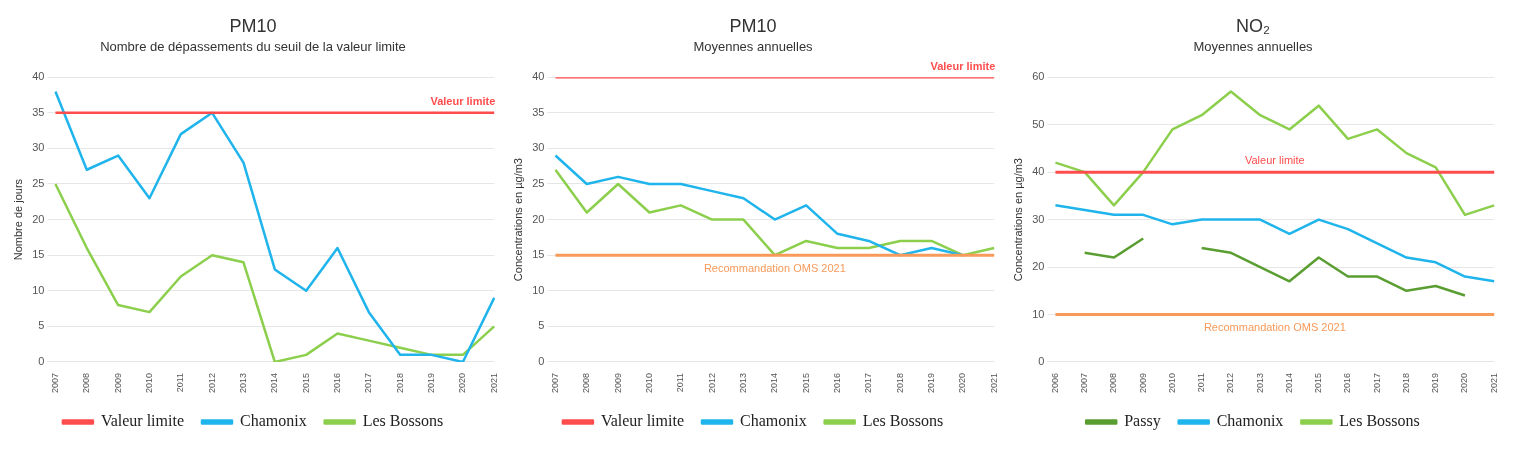 Image resolution: width=1518 pixels, height=450 pixels. Describe the element at coordinates (253, 46) in the screenshot. I see `chart-subtitle: Nombre de dépassements du seuil de la valeur limite` at that location.